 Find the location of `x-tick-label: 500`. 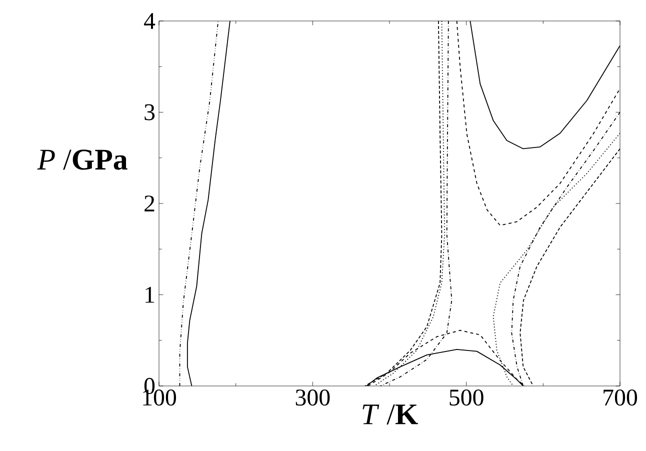

x-tick-label: 500 is located at coordinates (467, 398).